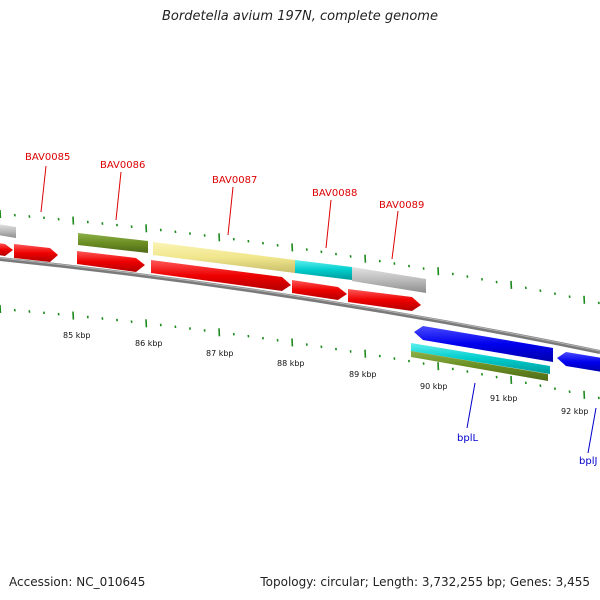 Image resolution: width=600 pixels, height=600 pixels. What do you see at coordinates (504, 398) in the screenshot?
I see `scale-label-91kbp: 91 kbp` at bounding box center [504, 398].